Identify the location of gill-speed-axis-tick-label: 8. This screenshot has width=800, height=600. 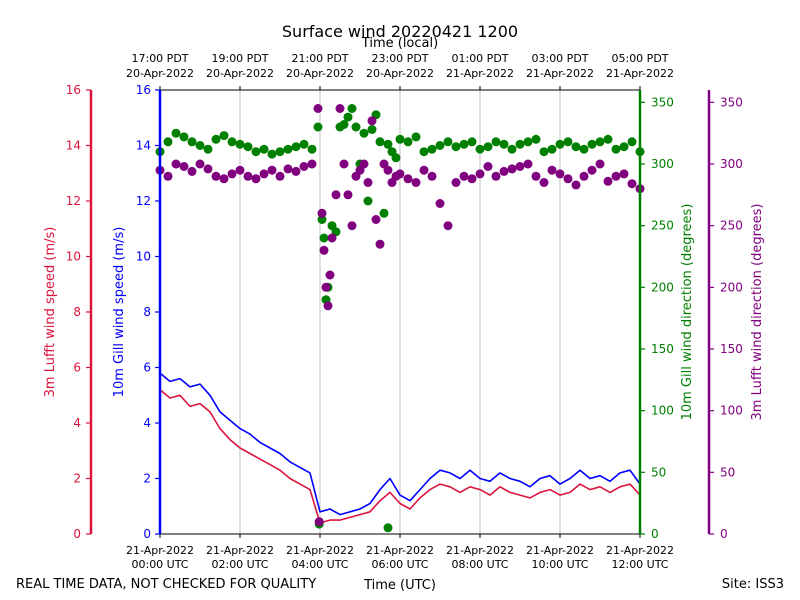
(147, 312).